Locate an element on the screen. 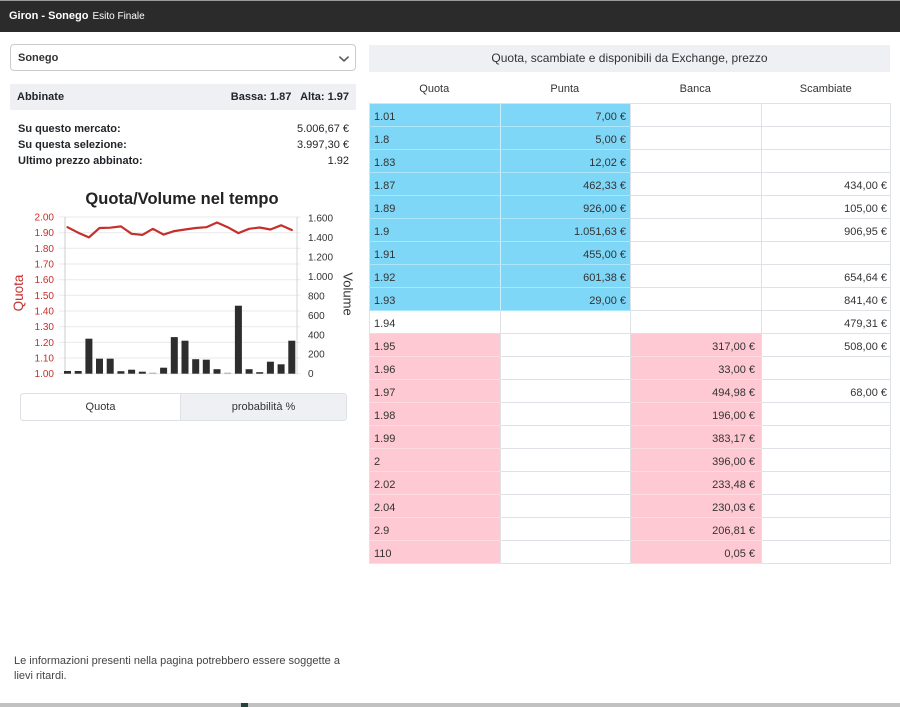 The image size is (900, 707). svg-text: Quota is located at coordinates (18, 292).